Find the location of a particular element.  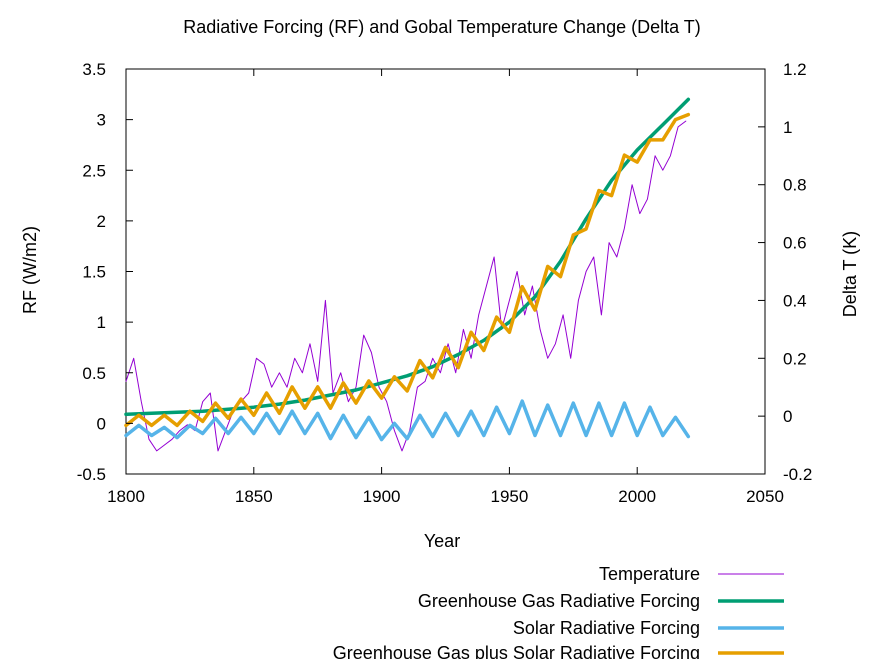

legend-label: Solar Radiative Forcing is located at coordinates (606, 628).